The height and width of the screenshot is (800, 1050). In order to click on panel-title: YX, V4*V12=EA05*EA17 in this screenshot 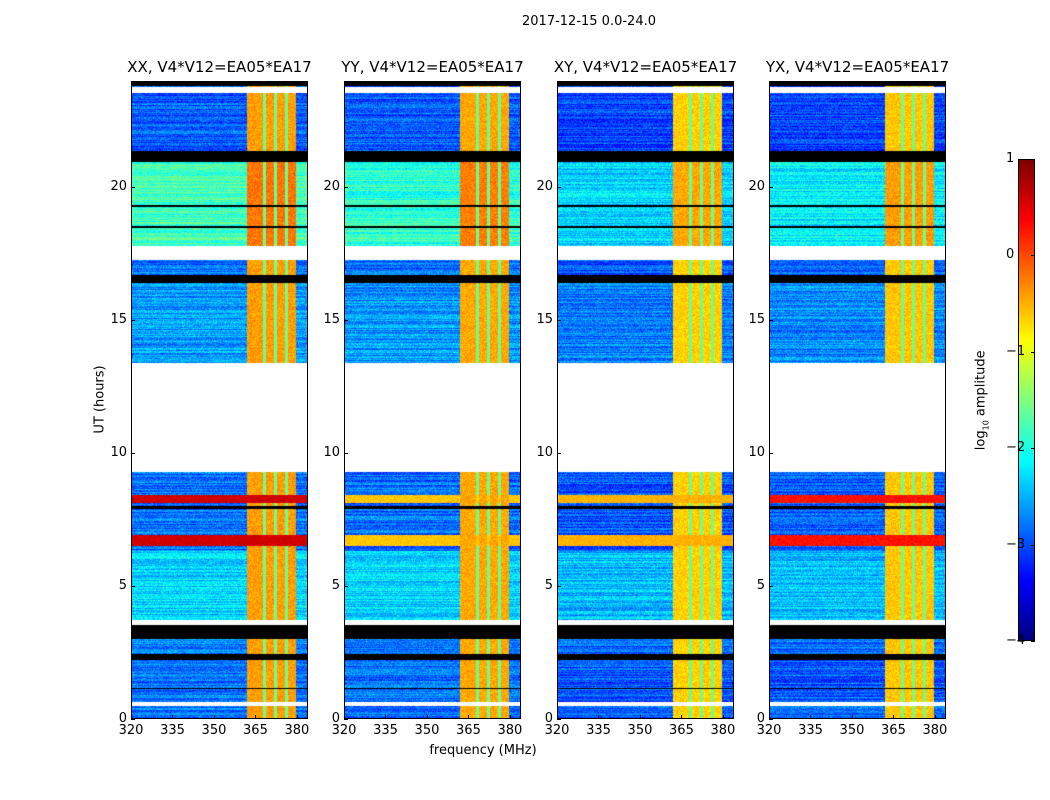, I will do `click(857, 67)`.